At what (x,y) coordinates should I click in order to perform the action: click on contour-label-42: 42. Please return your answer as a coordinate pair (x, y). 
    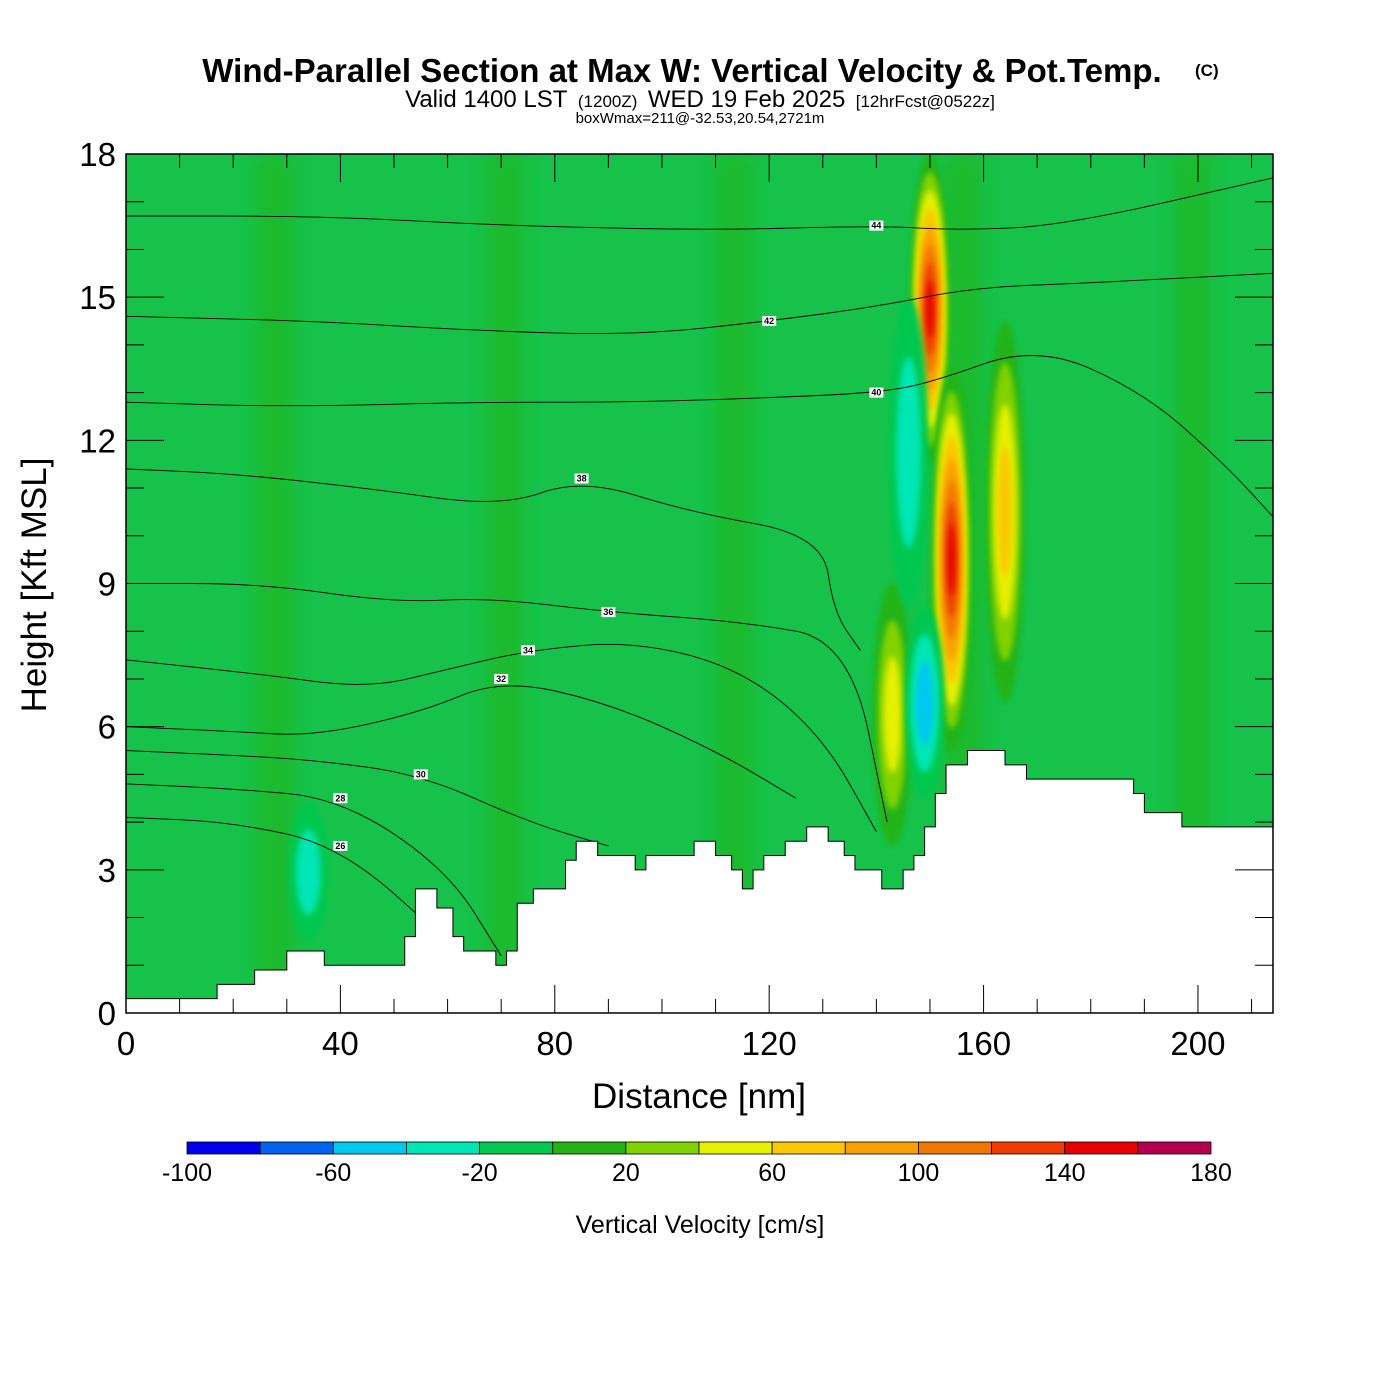
    Looking at the image, I should click on (769, 321).